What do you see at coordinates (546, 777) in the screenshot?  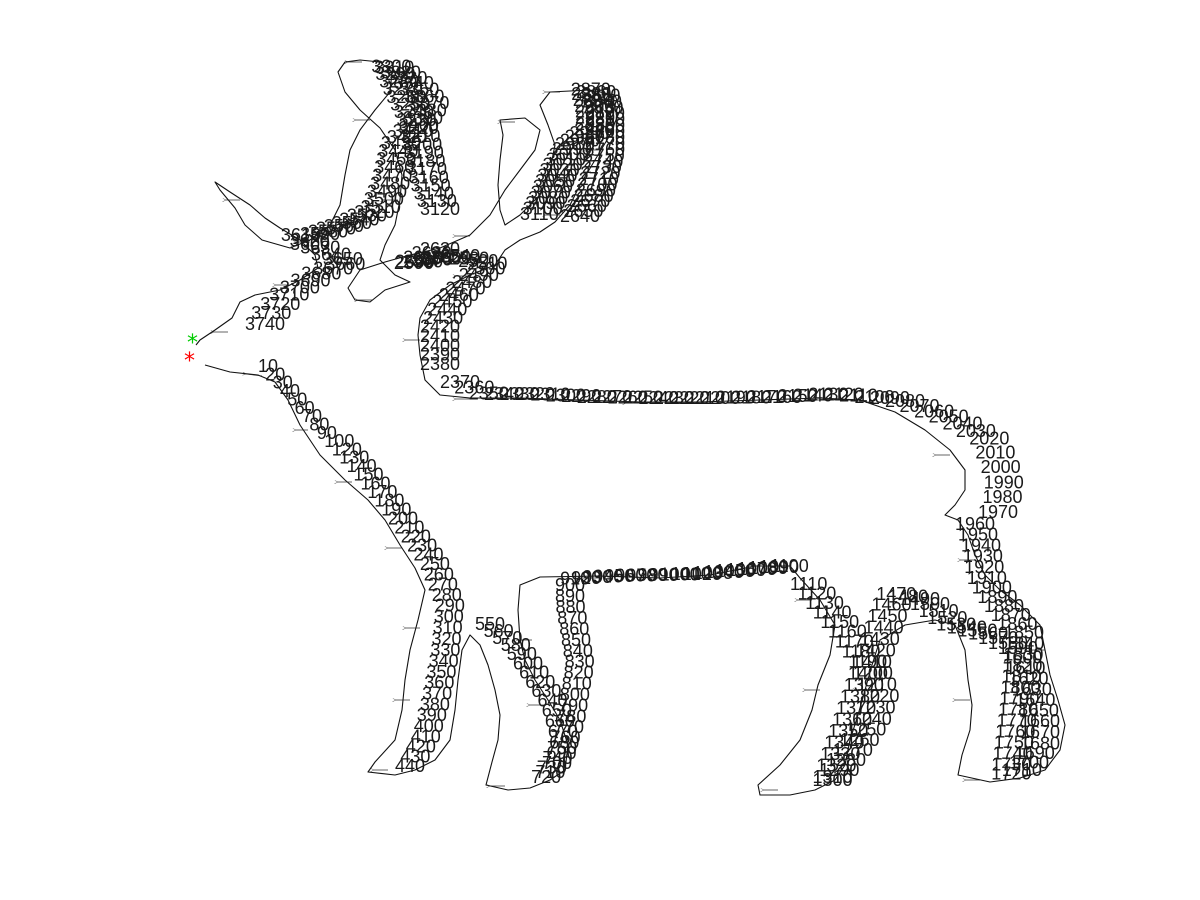 I see `point-label: 720` at bounding box center [546, 777].